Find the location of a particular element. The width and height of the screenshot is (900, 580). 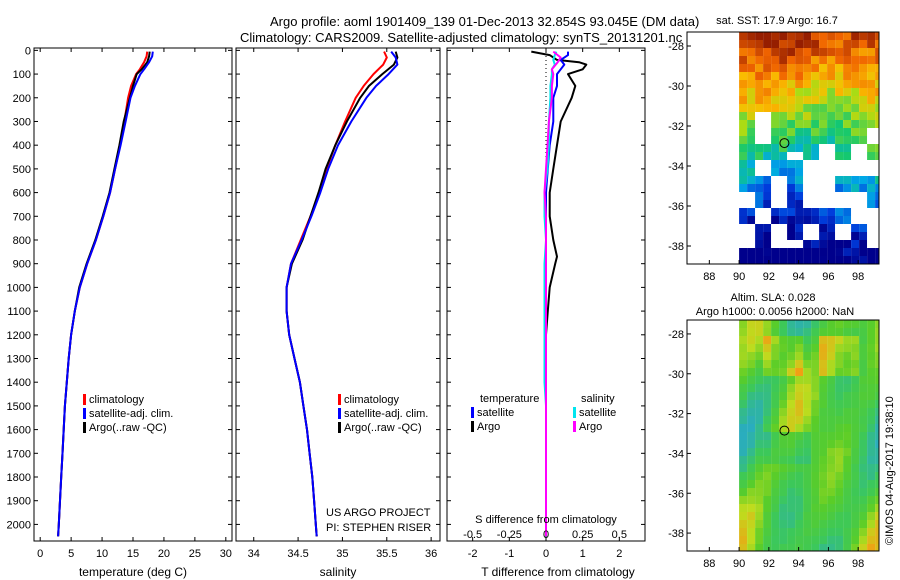

sla_map-ytick-label: -28 is located at coordinates (676, 335).